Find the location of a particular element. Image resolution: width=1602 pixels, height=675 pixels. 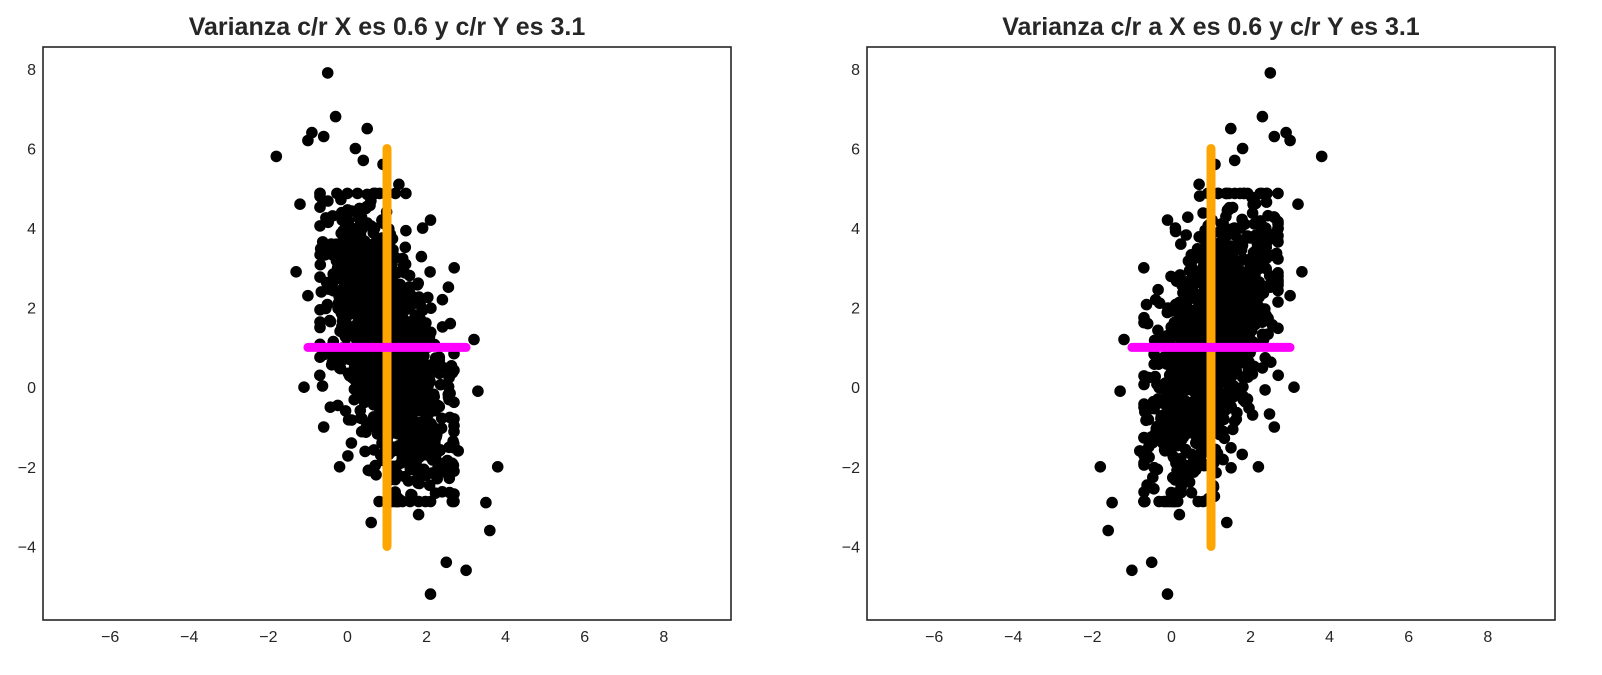

x-tick-label: 0 is located at coordinates (347, 637).